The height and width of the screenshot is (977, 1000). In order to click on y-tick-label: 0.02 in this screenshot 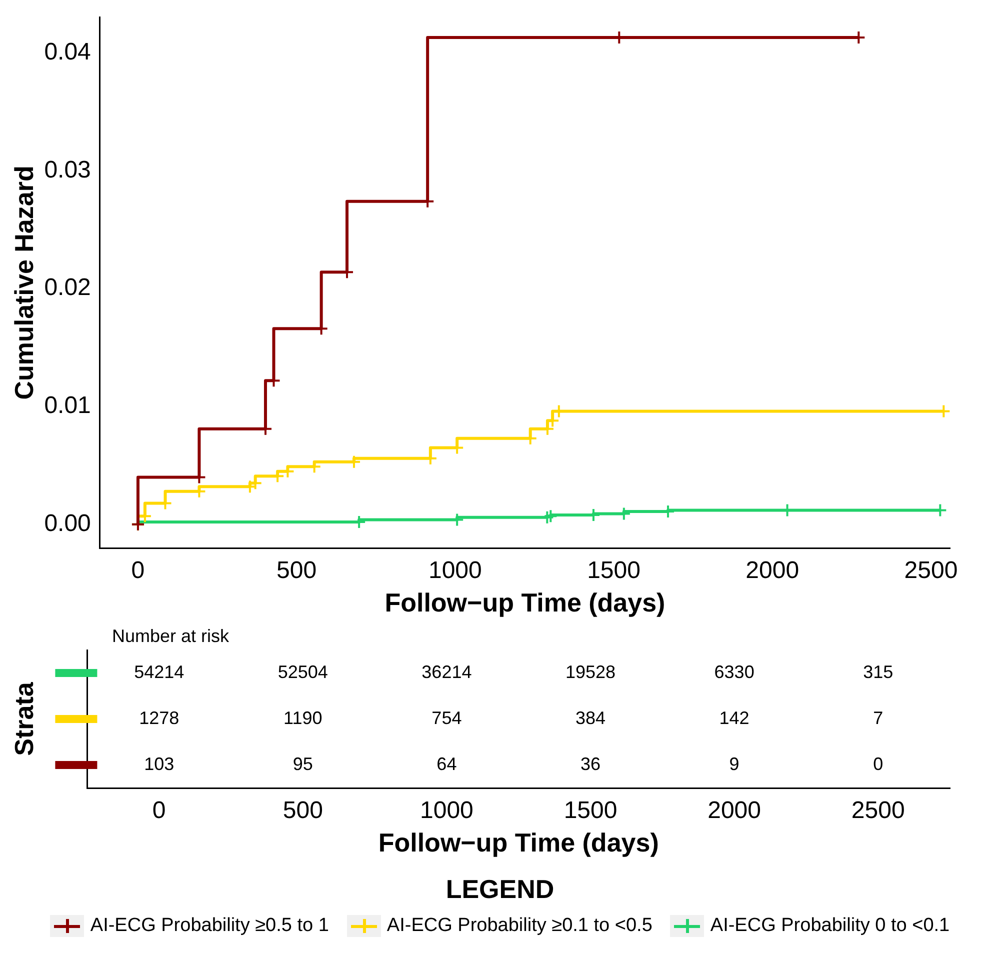, I will do `click(67, 288)`.